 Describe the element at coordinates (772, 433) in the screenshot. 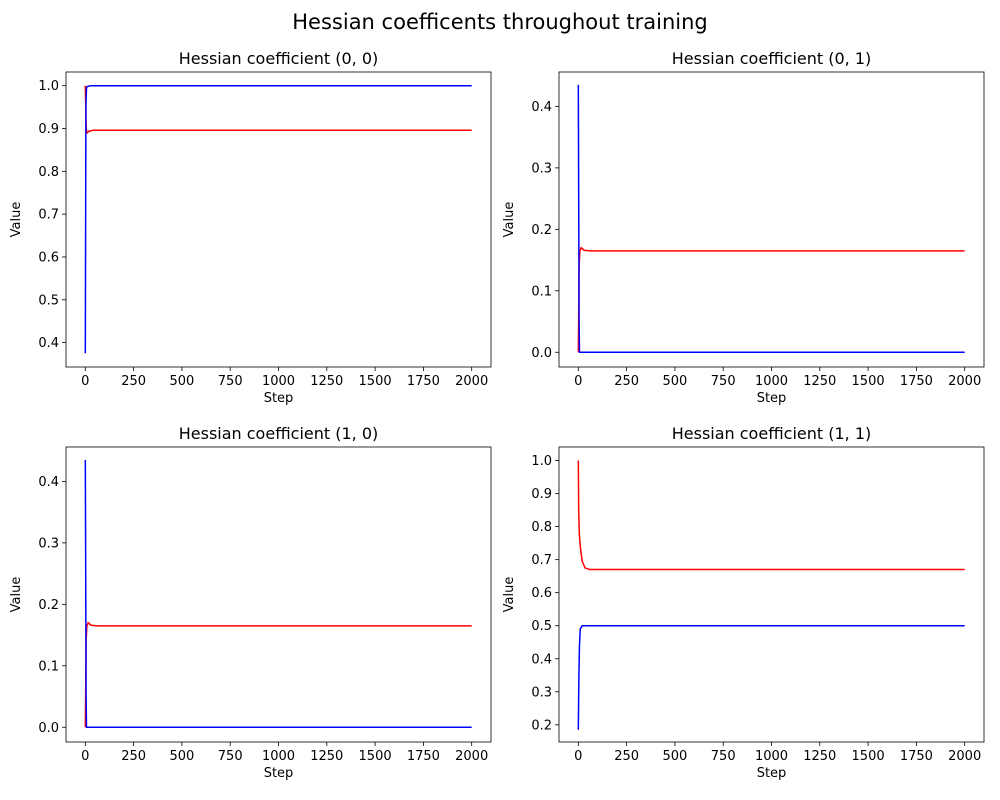

I see `subplot-title: Hessian coefficient (1, 1)` at that location.